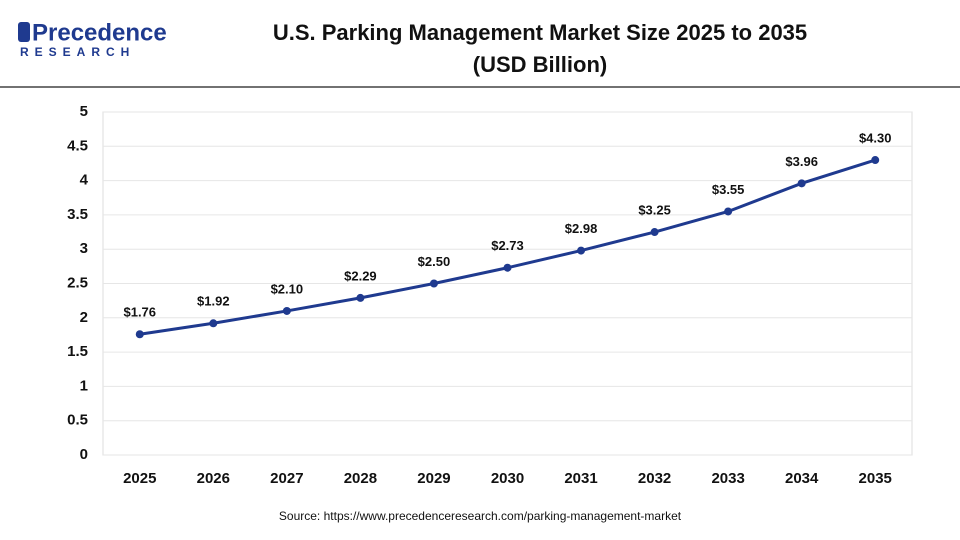 This screenshot has width=960, height=540. Describe the element at coordinates (507, 478) in the screenshot. I see `x-tick-label: 2030` at that location.